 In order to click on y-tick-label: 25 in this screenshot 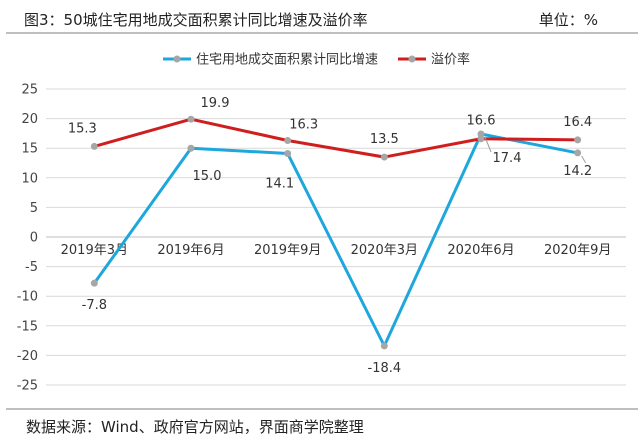, I will do `click(29, 90)`.